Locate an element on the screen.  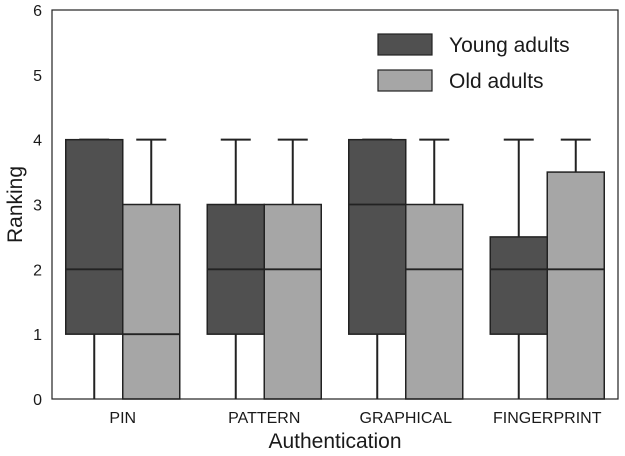
box-young-adults-fingerprint is located at coordinates (518, 268).